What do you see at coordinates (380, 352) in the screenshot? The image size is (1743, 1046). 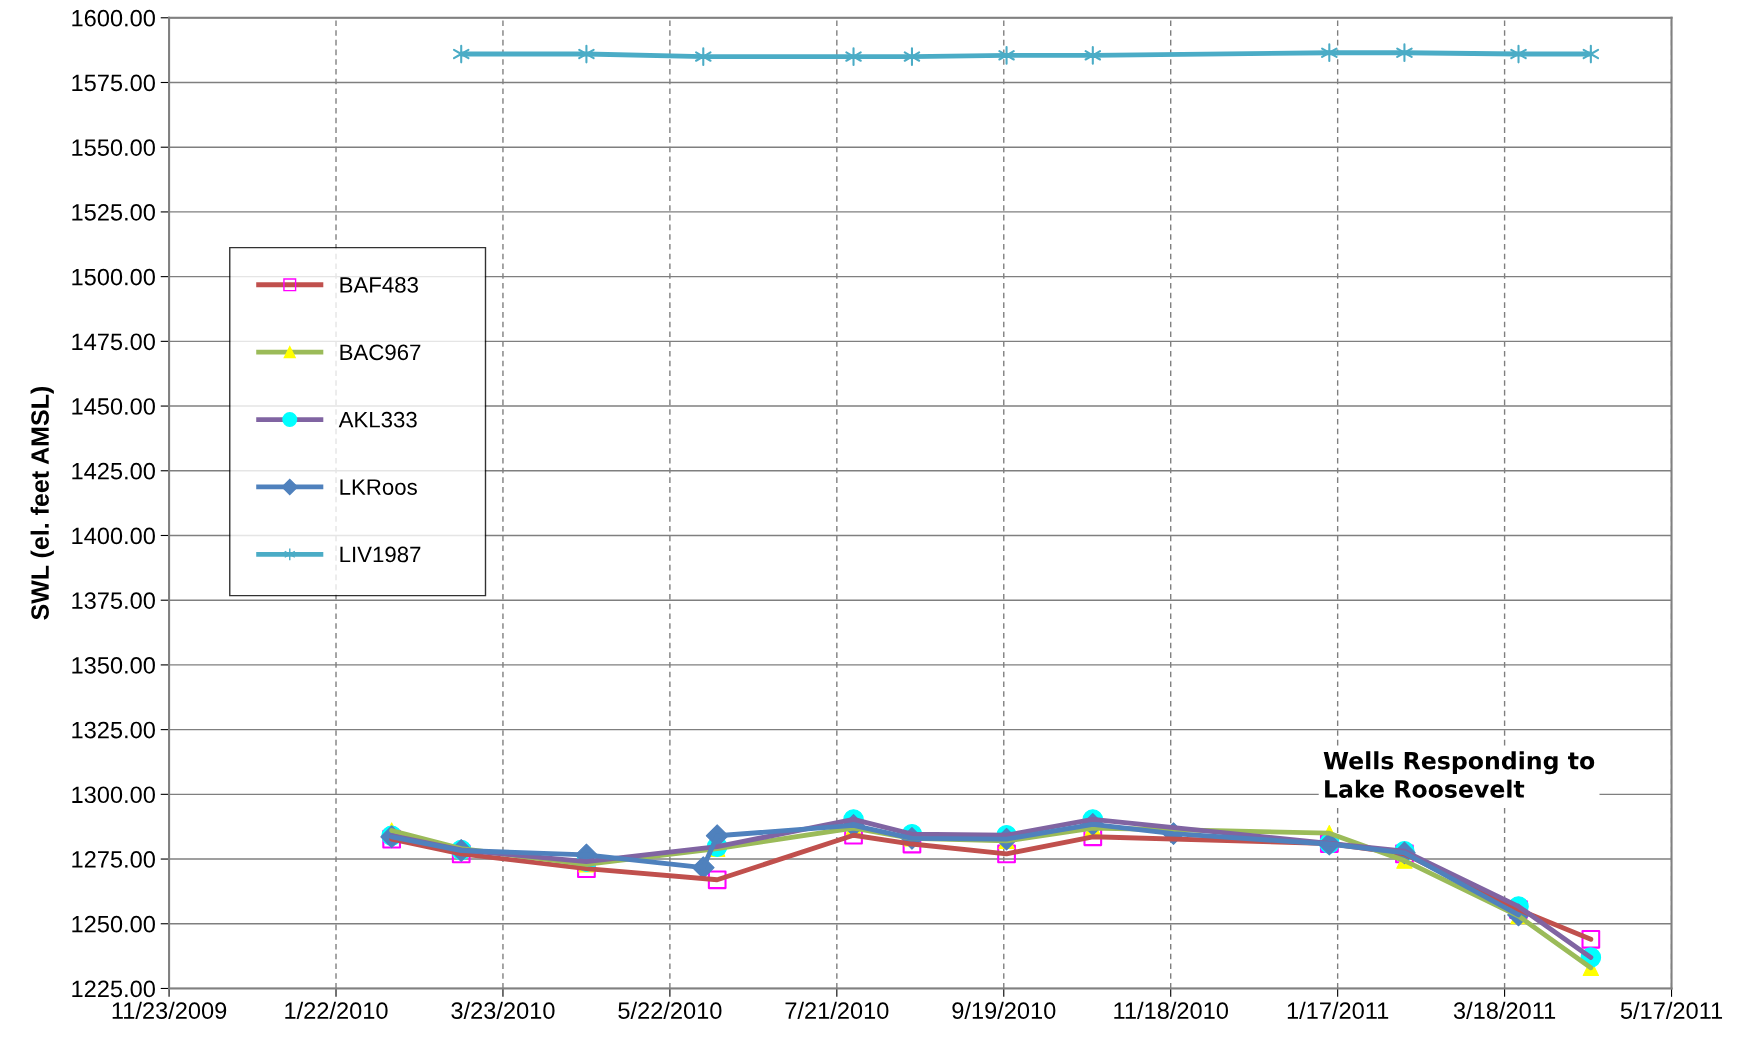 I see `legend-label: BAC967` at bounding box center [380, 352].